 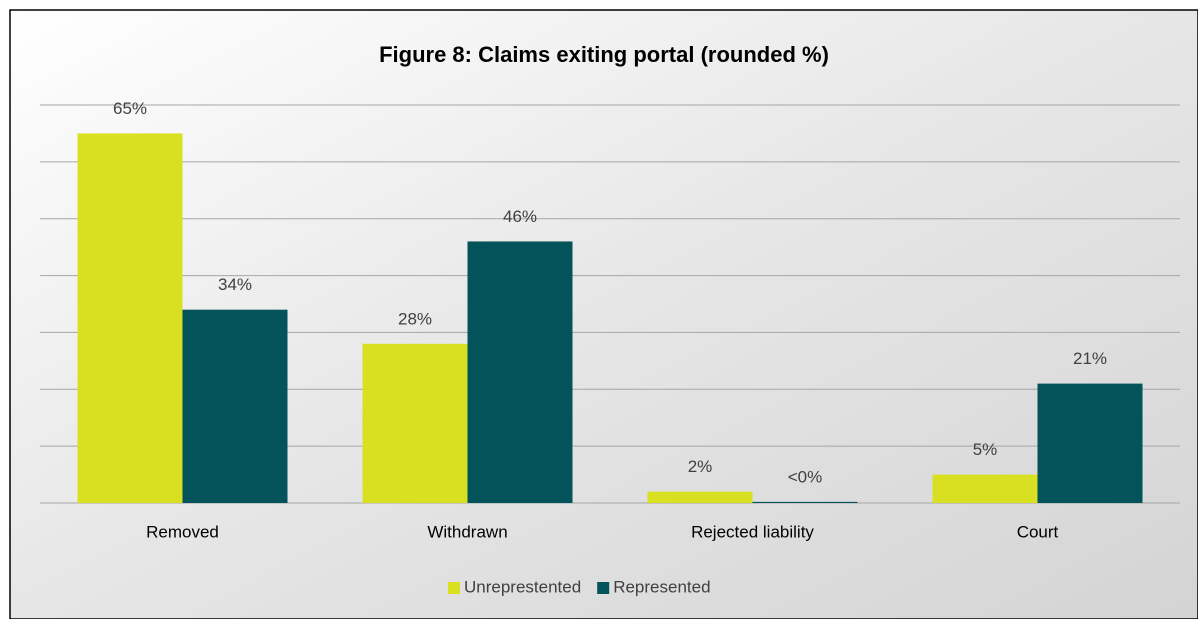 What do you see at coordinates (130, 108) in the screenshot?
I see `data-label: 65%` at bounding box center [130, 108].